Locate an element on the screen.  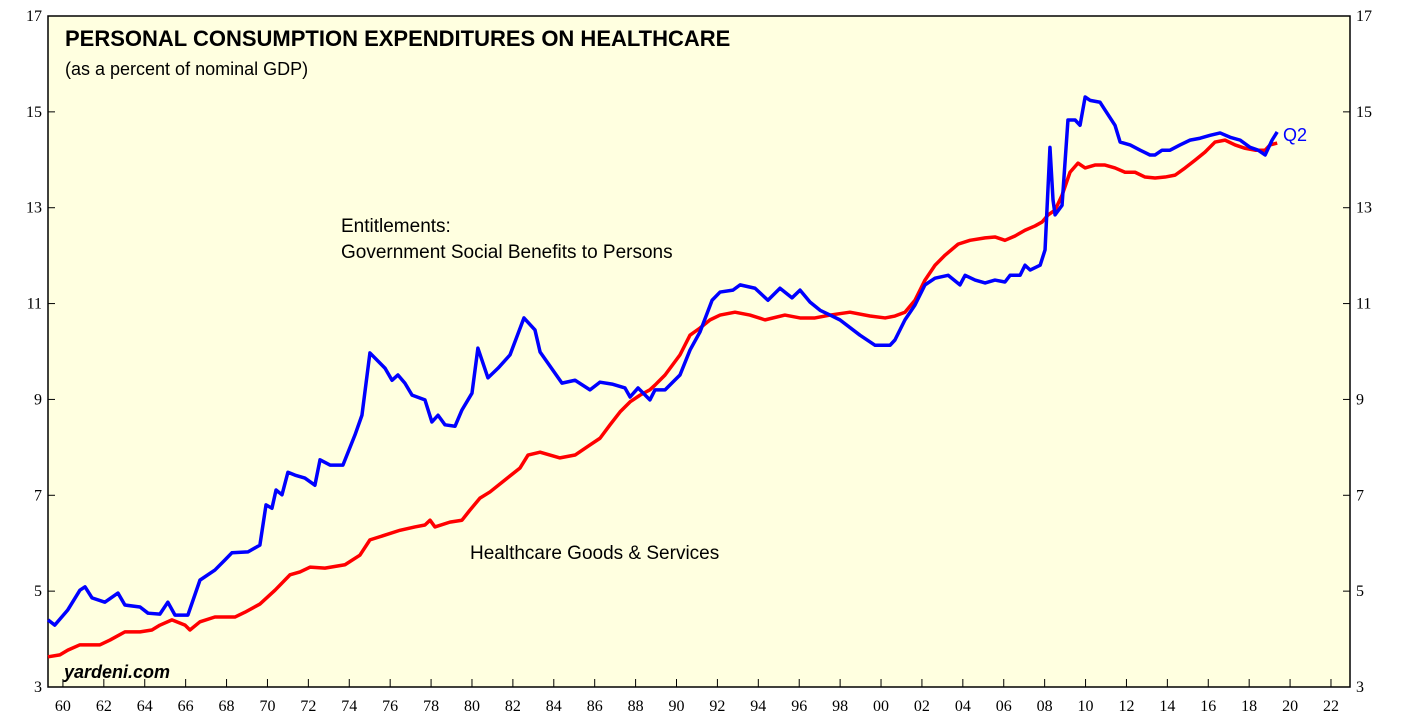
x-tick-label: 22 is located at coordinates (1331, 706).